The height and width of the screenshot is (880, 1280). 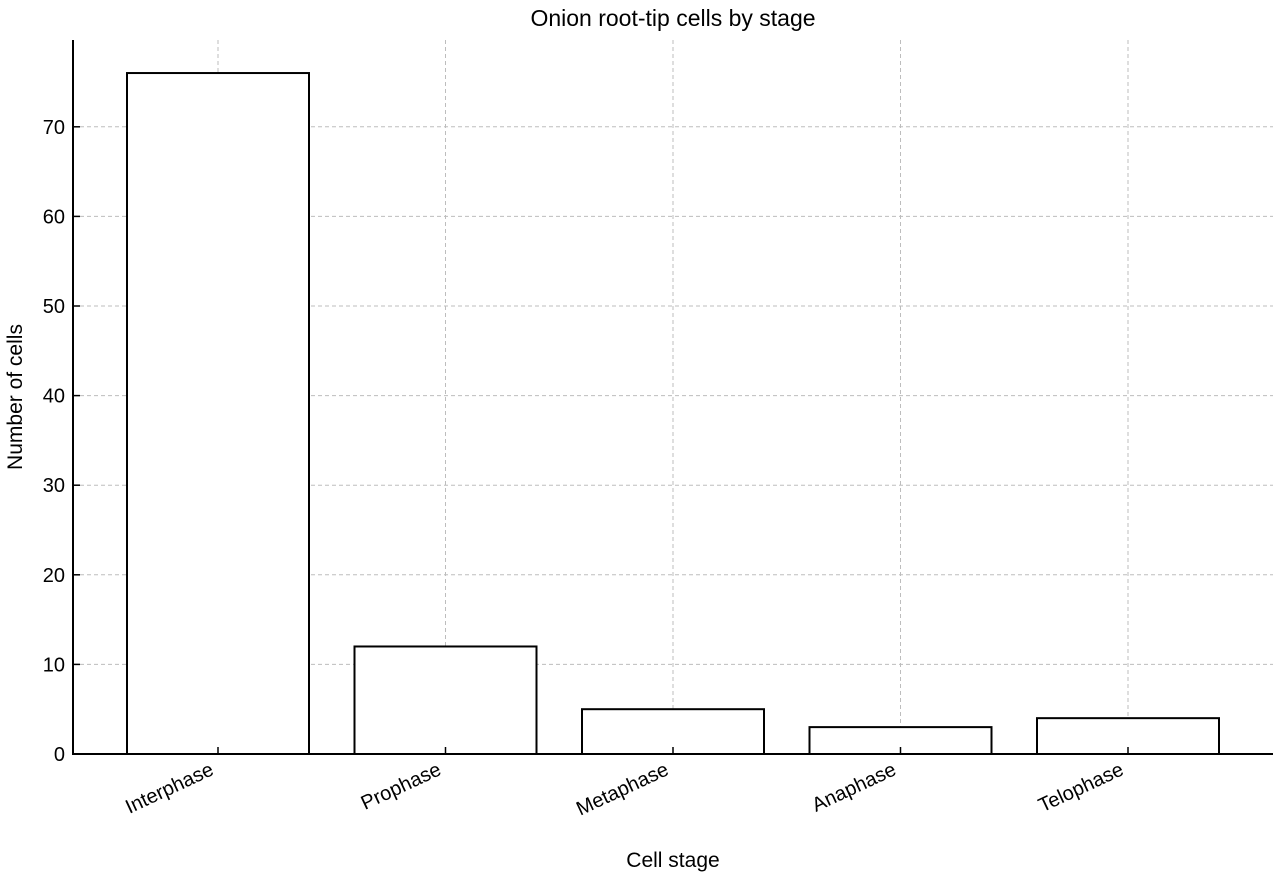 What do you see at coordinates (54, 217) in the screenshot?
I see `y-tick-label: 60` at bounding box center [54, 217].